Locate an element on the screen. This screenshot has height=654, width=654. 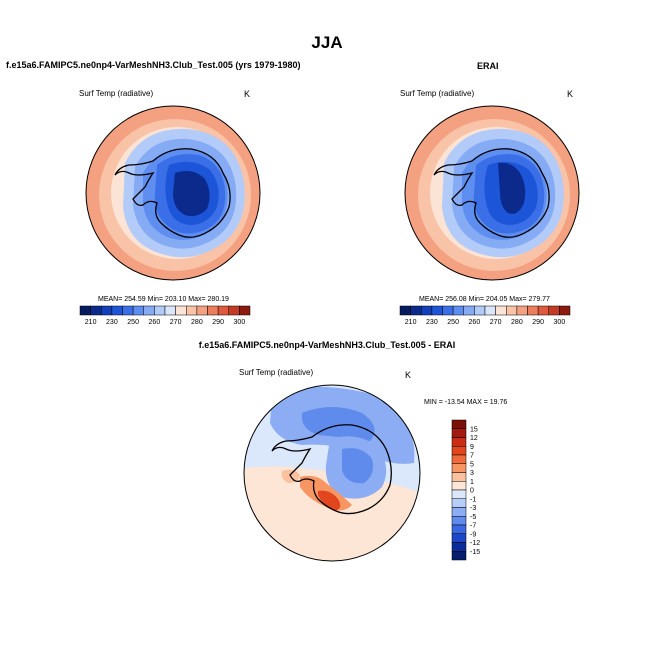
map-1-boundary is located at coordinates (173, 193).